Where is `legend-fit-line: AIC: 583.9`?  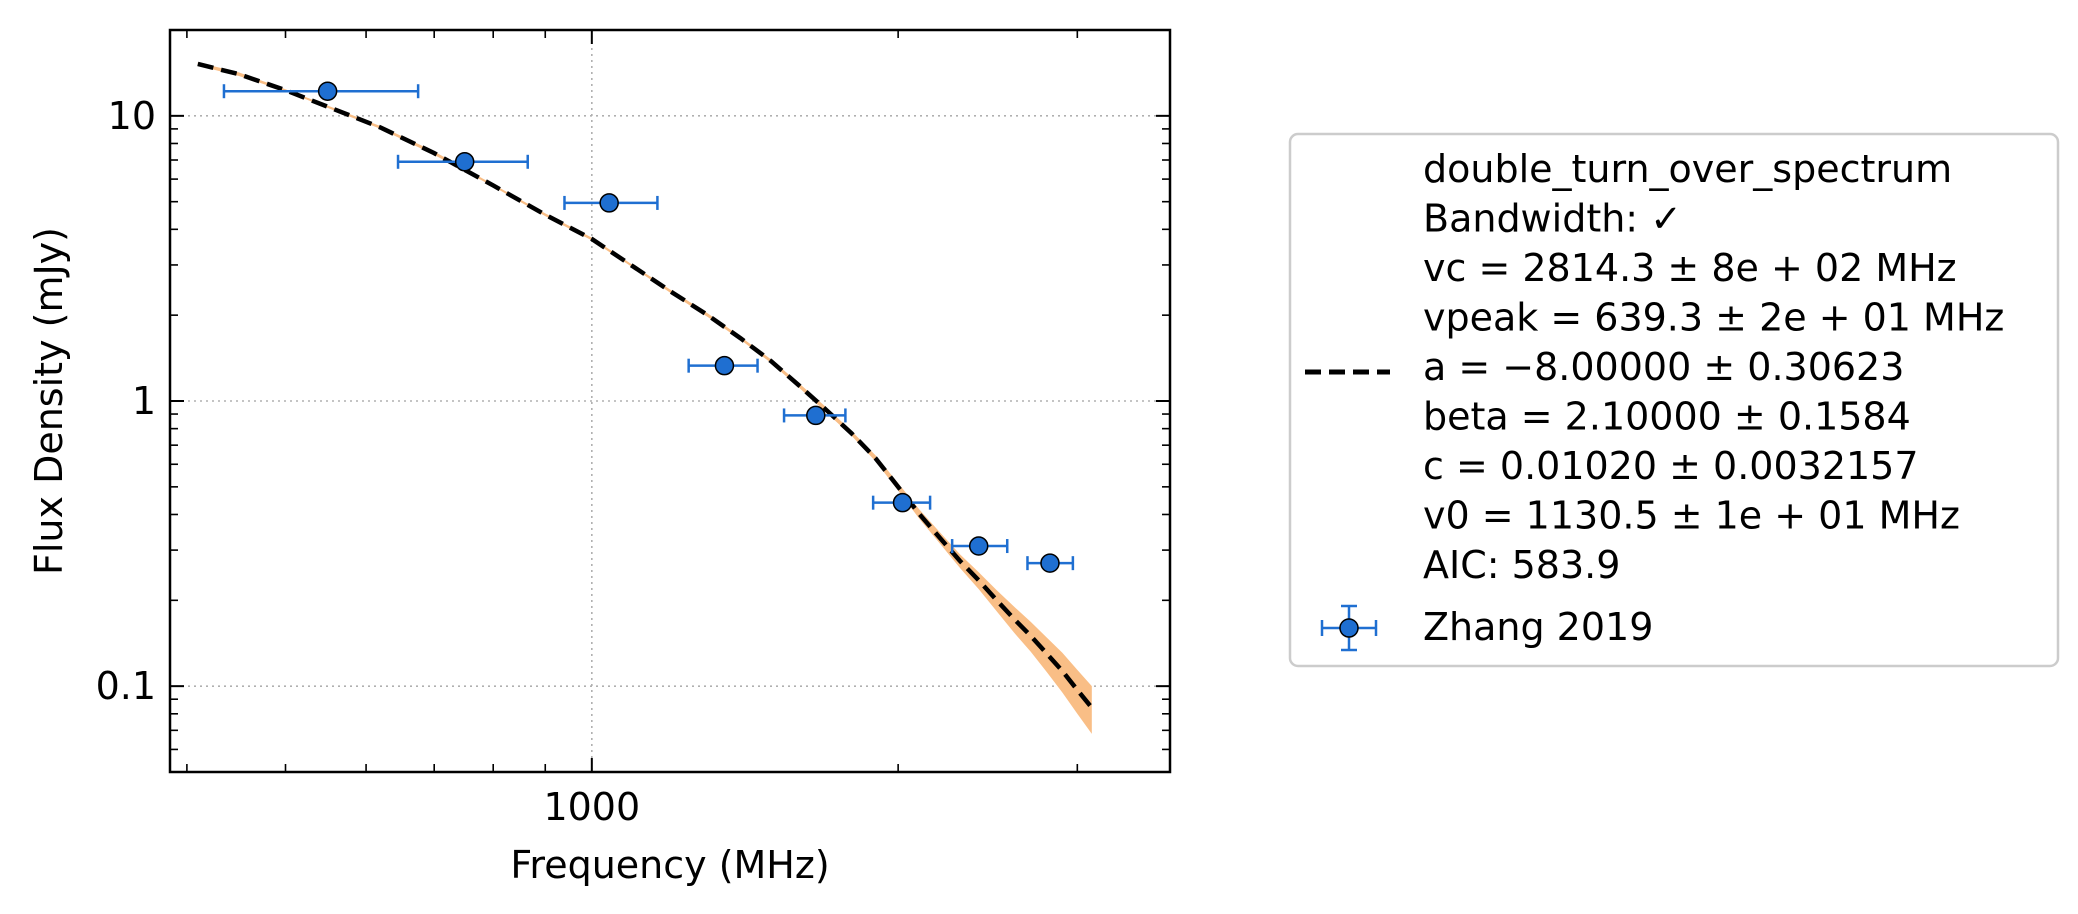 legend-fit-line: AIC: 583.9 is located at coordinates (1521, 565).